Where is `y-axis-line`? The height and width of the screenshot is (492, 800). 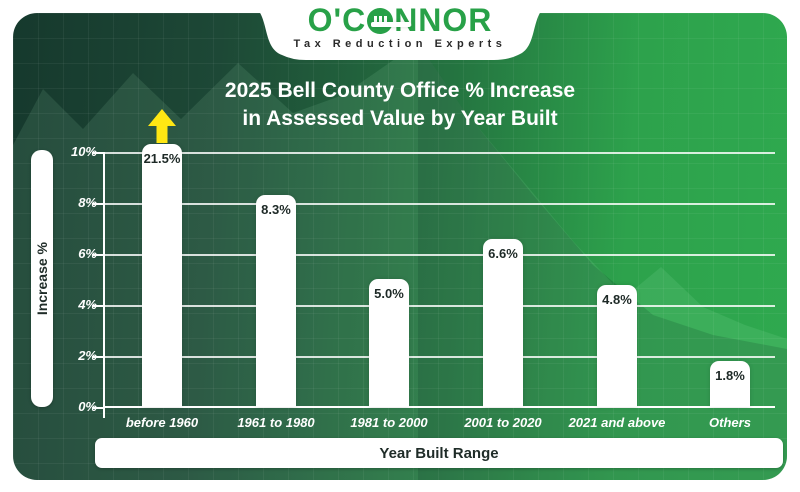 y-axis-line is located at coordinates (104, 285).